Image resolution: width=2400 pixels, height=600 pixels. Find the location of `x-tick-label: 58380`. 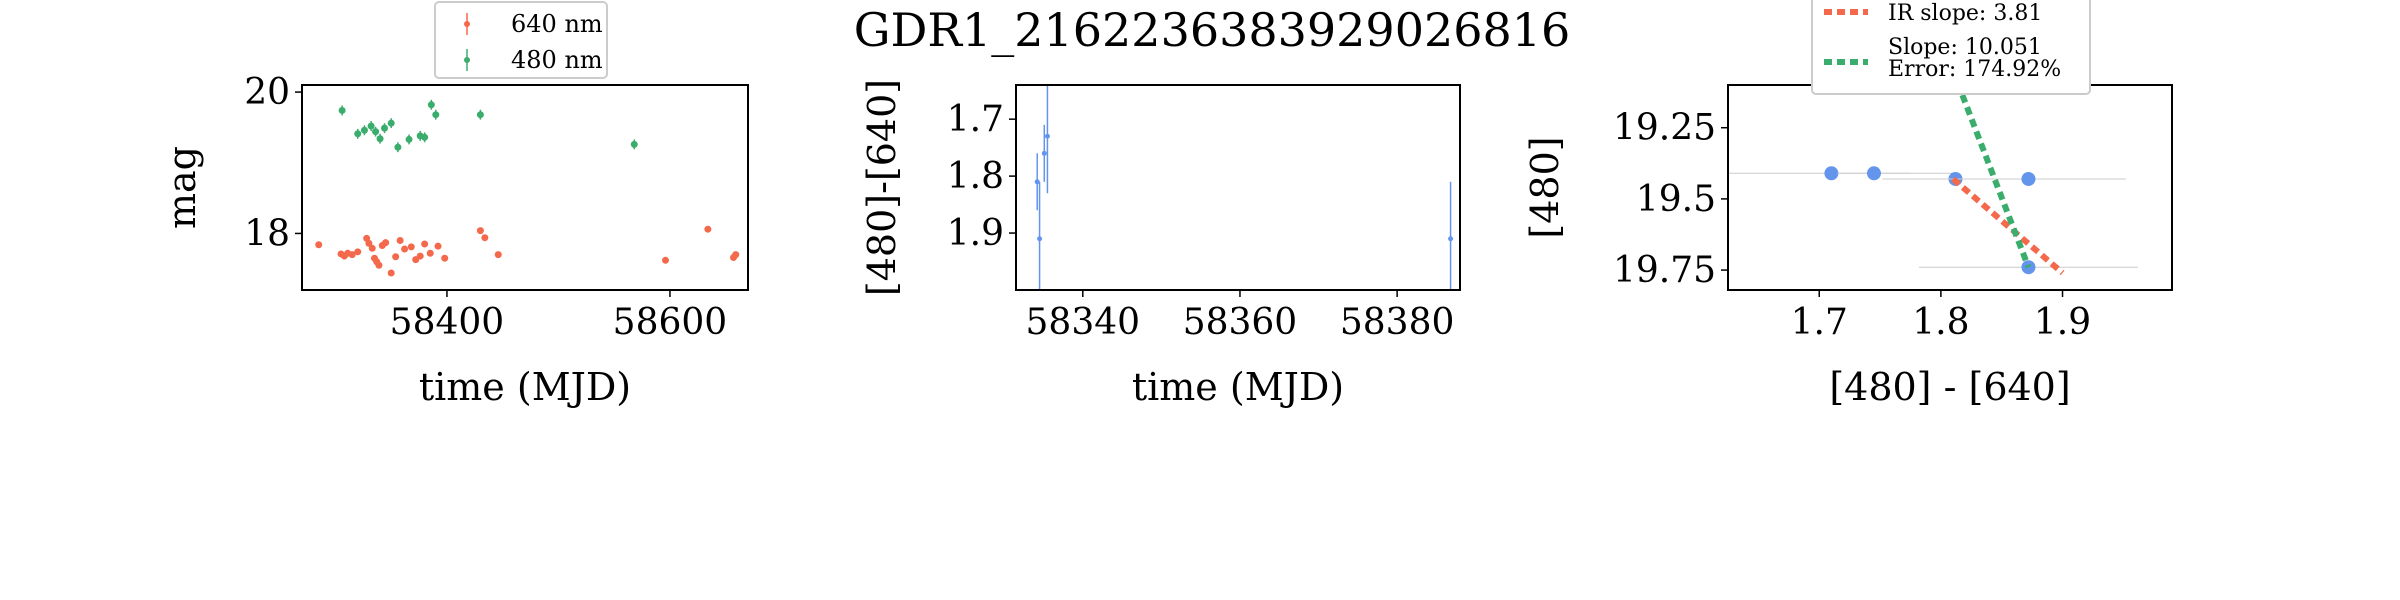

x-tick-label: 58380 is located at coordinates (1397, 322).